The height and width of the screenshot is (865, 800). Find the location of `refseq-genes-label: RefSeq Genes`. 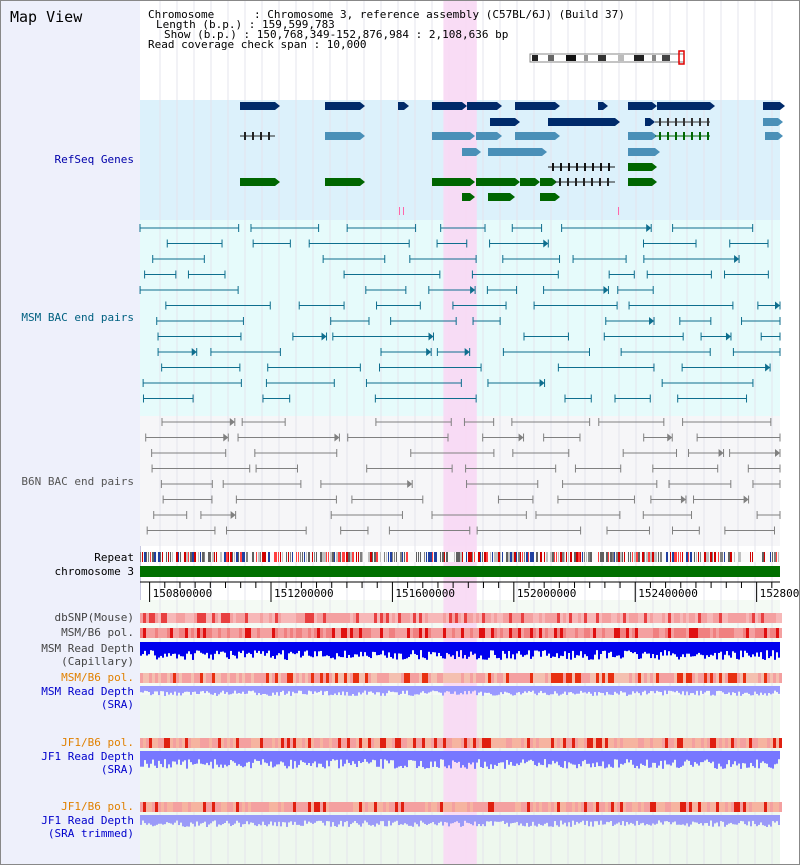

refseq-genes-label: RefSeq Genes is located at coordinates (94, 159).